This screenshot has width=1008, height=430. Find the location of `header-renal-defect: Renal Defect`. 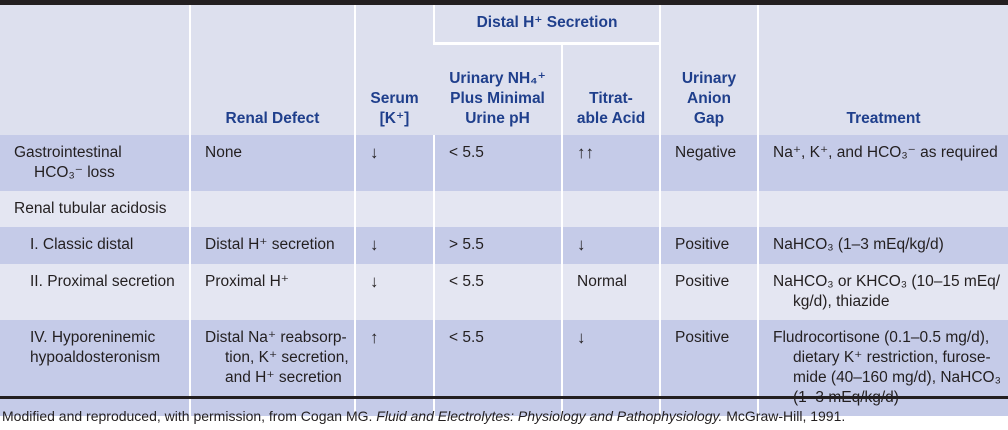

header-renal-defect: Renal Defect is located at coordinates (272, 70).